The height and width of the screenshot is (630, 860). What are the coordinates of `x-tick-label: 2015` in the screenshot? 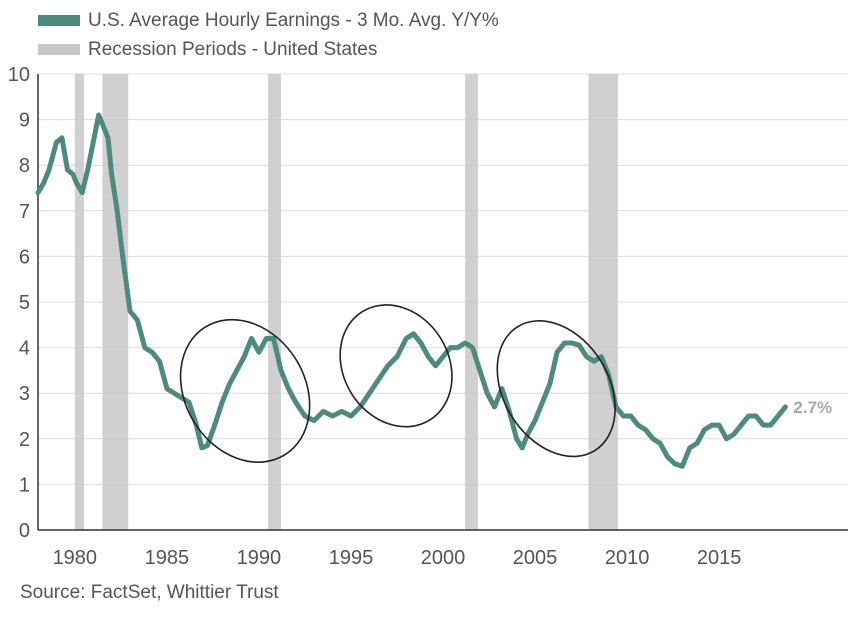 It's located at (719, 558).